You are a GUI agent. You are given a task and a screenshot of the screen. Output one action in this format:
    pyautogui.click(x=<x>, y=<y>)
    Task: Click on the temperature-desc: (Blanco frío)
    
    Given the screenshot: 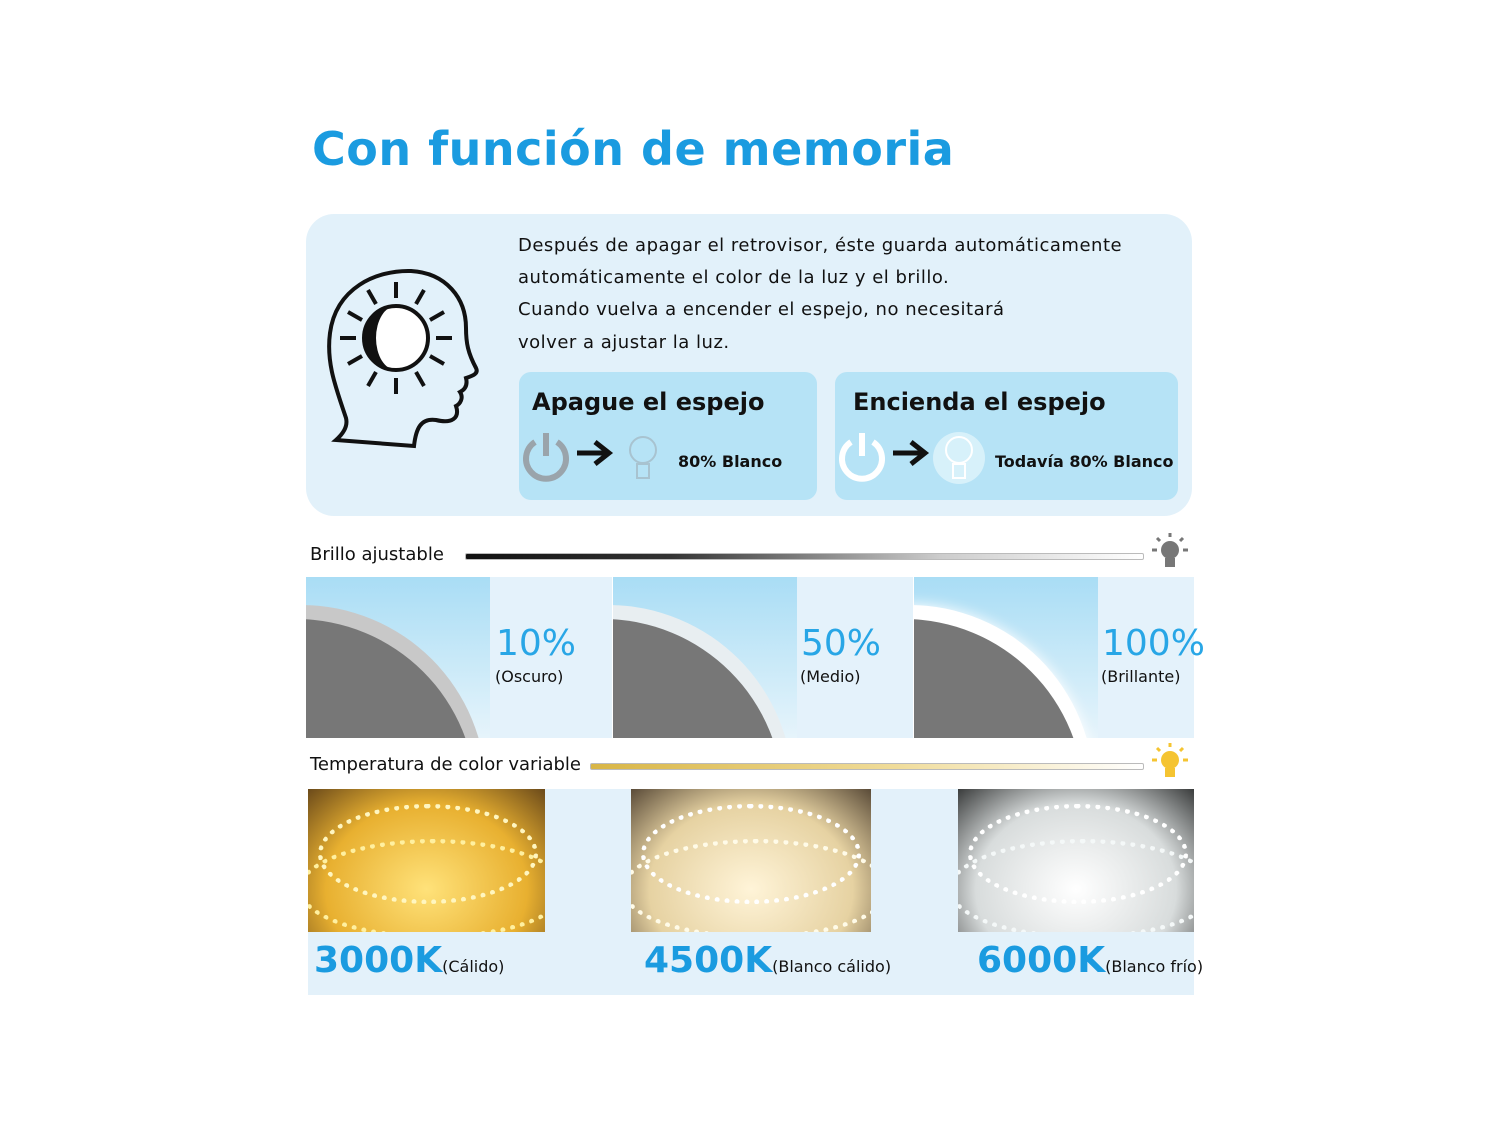 What is the action you would take?
    pyautogui.click(x=1154, y=966)
    